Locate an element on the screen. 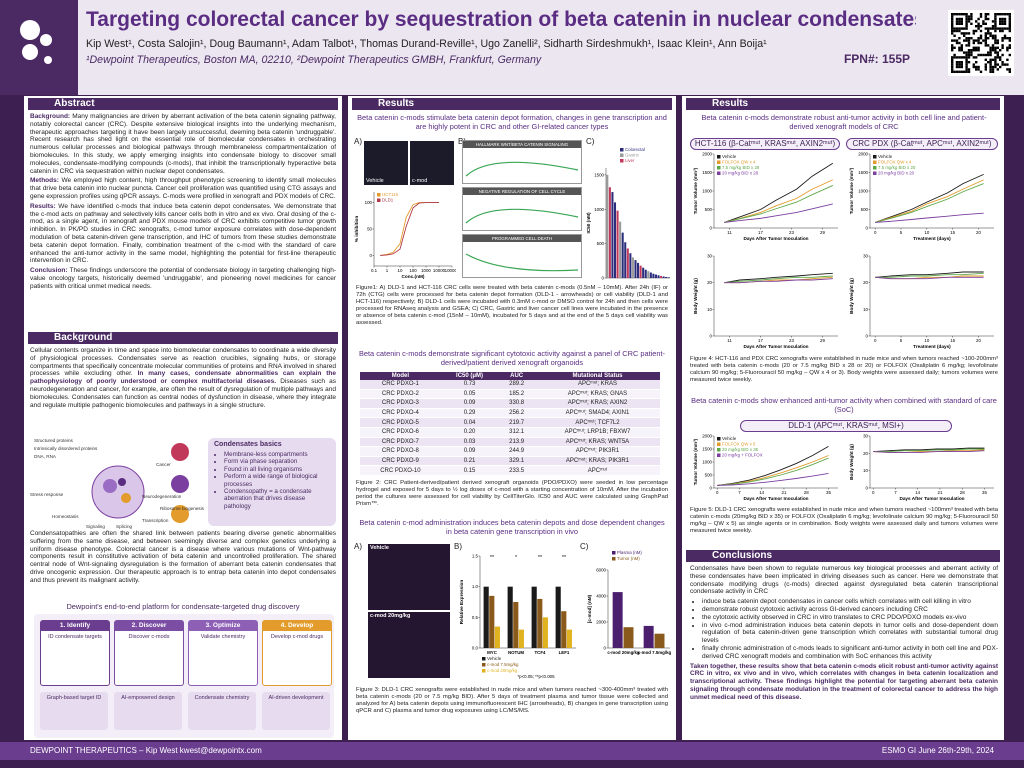 This screenshot has height=768, width=1024. x-tick-label: 11 is located at coordinates (729, 232).